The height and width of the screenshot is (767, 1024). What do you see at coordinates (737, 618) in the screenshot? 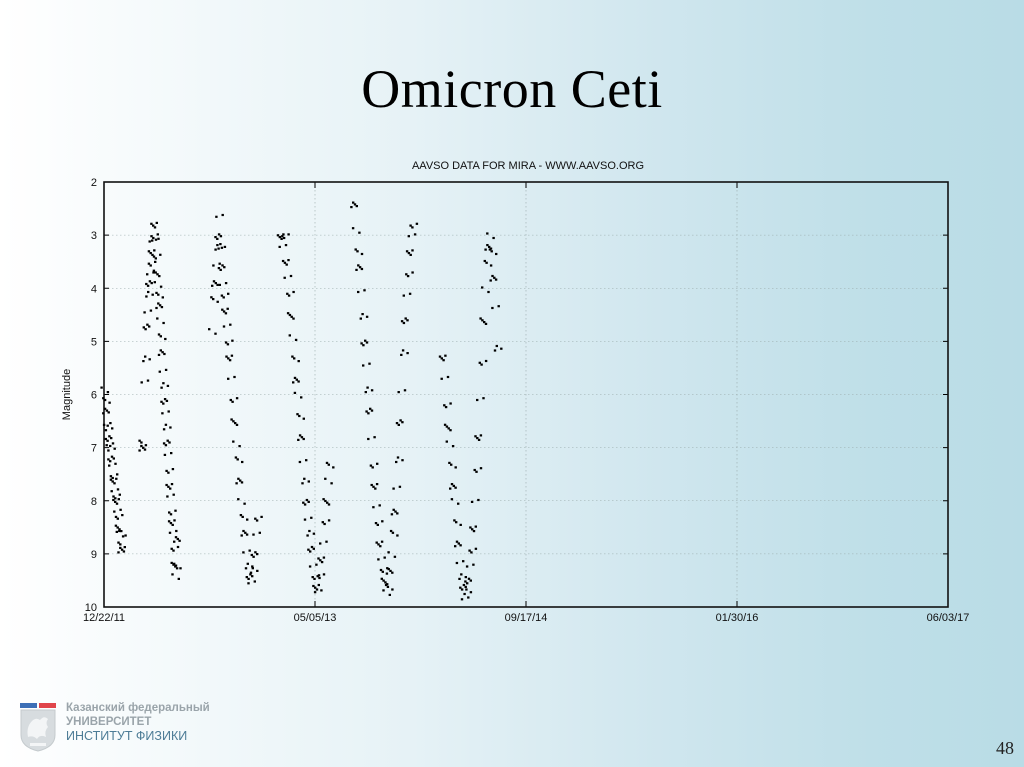
I see `x-tick-label: 01/30/16` at bounding box center [737, 618].